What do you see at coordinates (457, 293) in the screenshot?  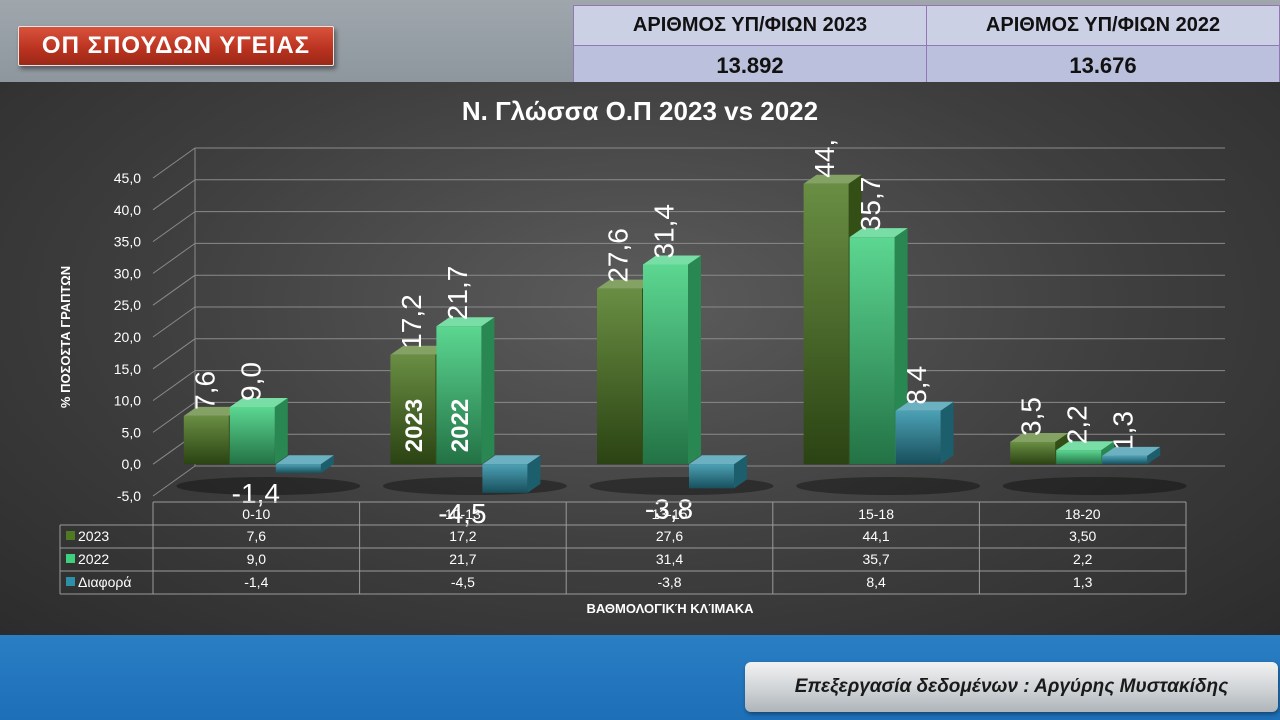 I see `data-label: 21,7` at bounding box center [457, 293].